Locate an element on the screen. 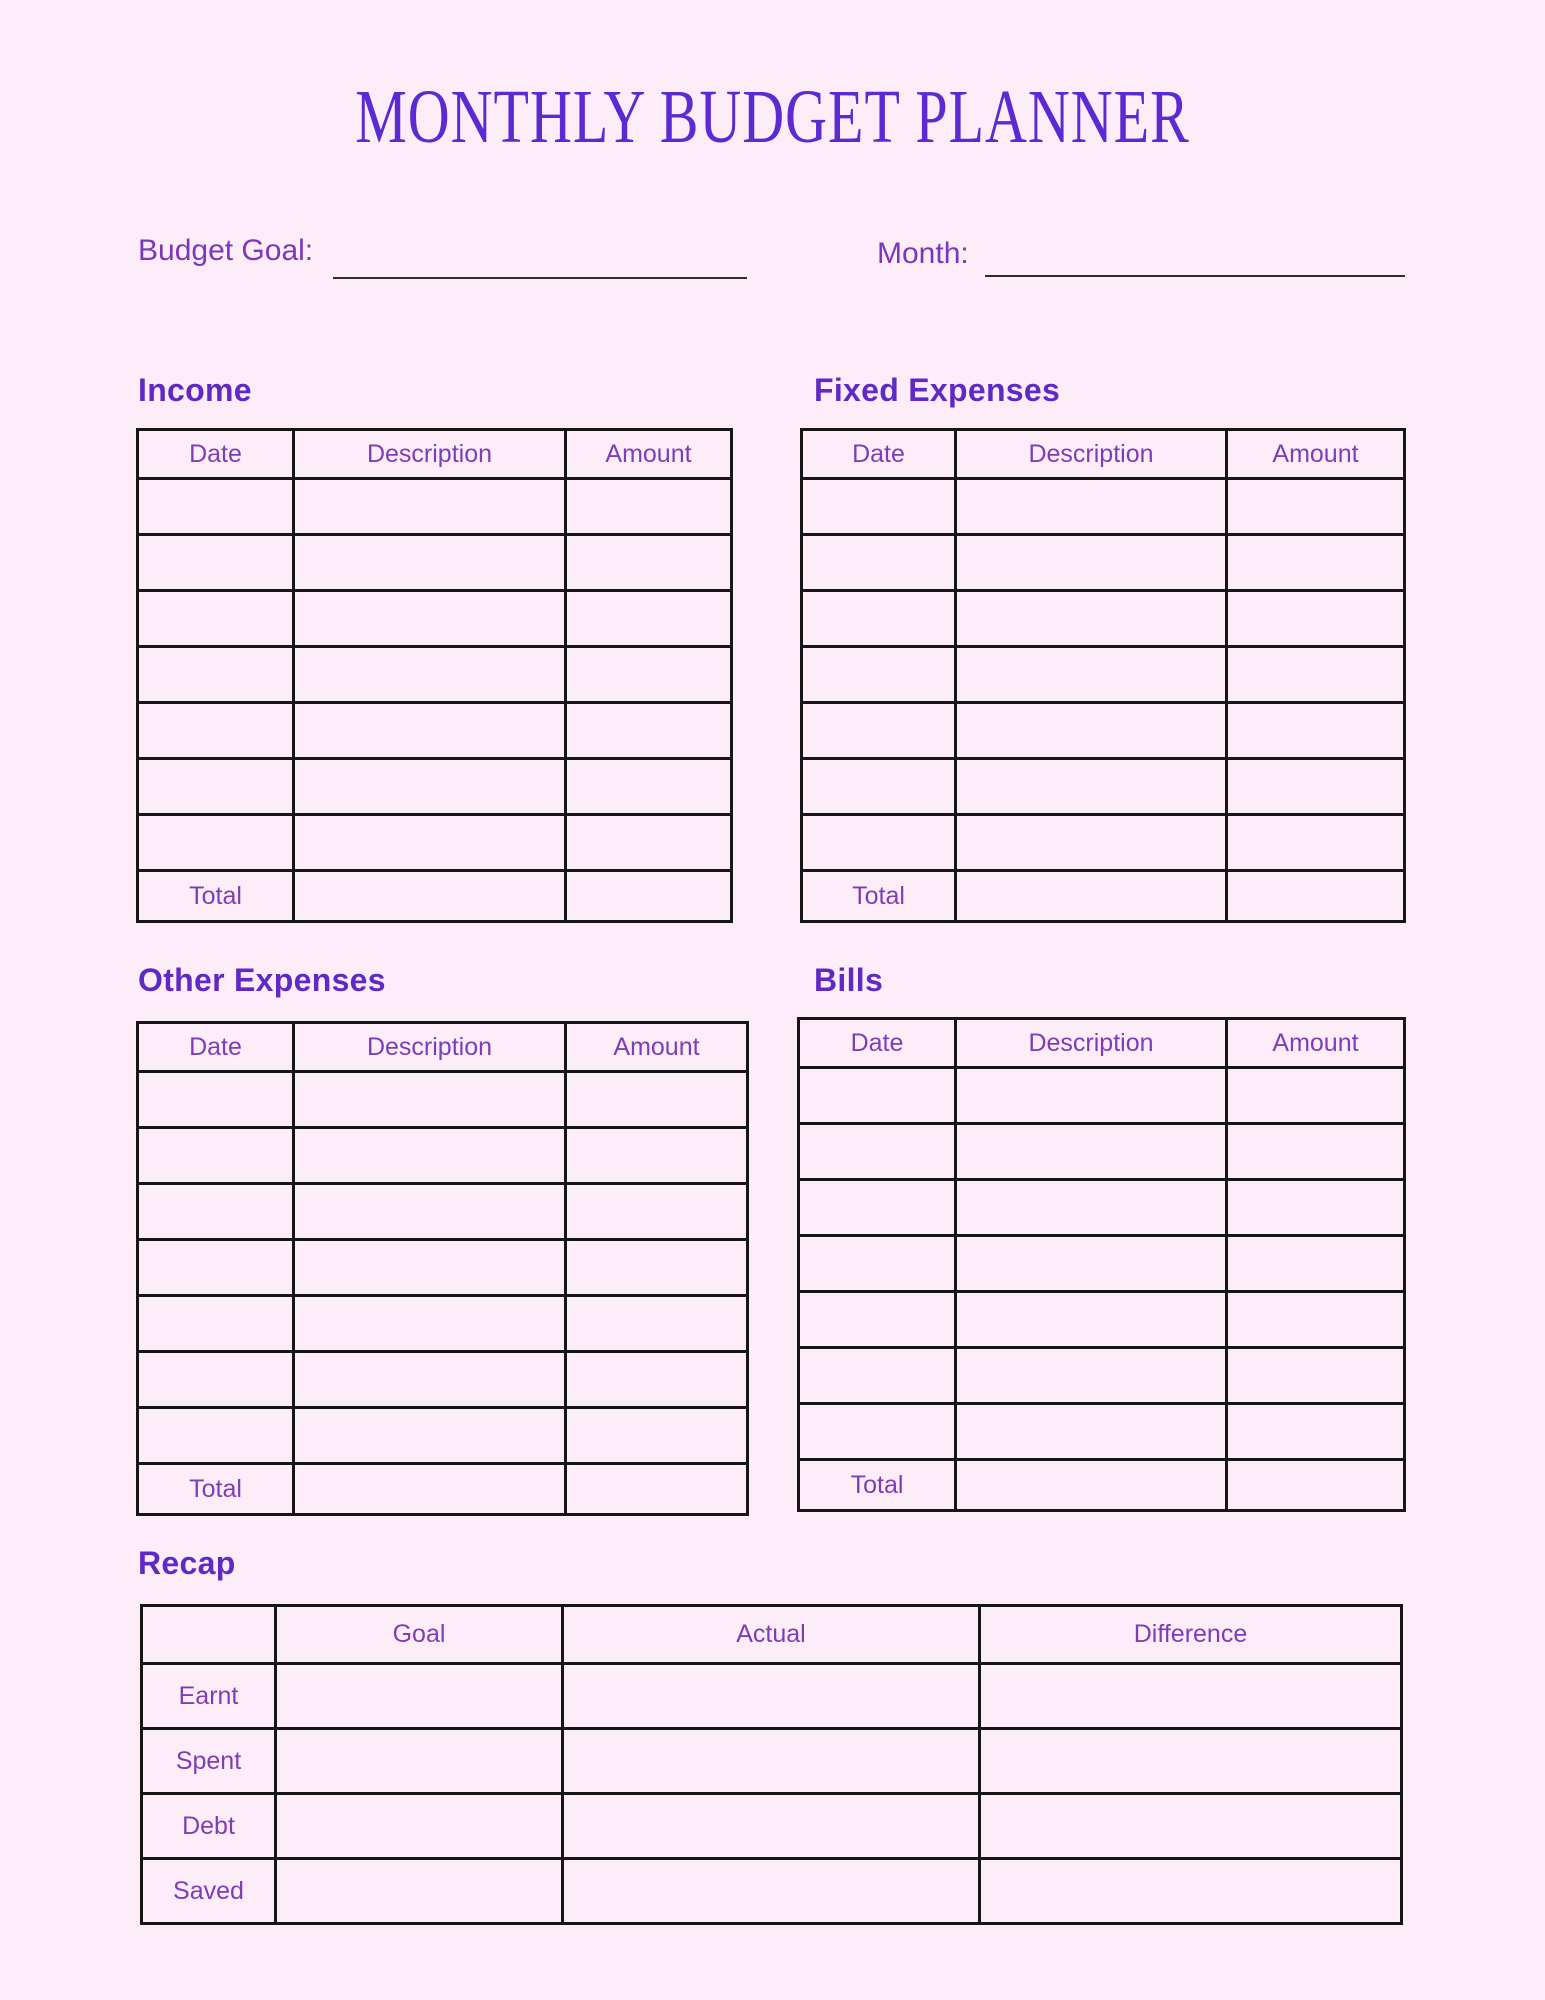  month-line is located at coordinates (1195, 276).